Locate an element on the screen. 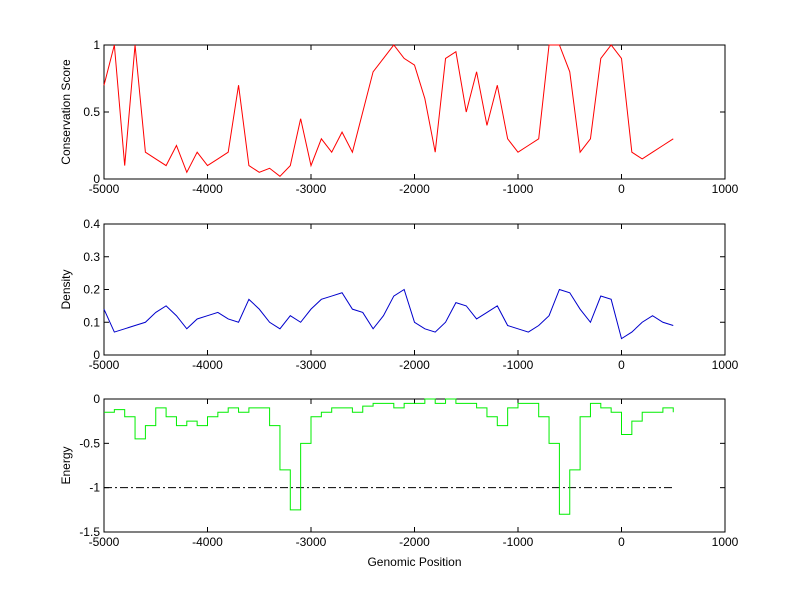 The width and height of the screenshot is (800, 599). y-axis-label: Density is located at coordinates (66, 289).